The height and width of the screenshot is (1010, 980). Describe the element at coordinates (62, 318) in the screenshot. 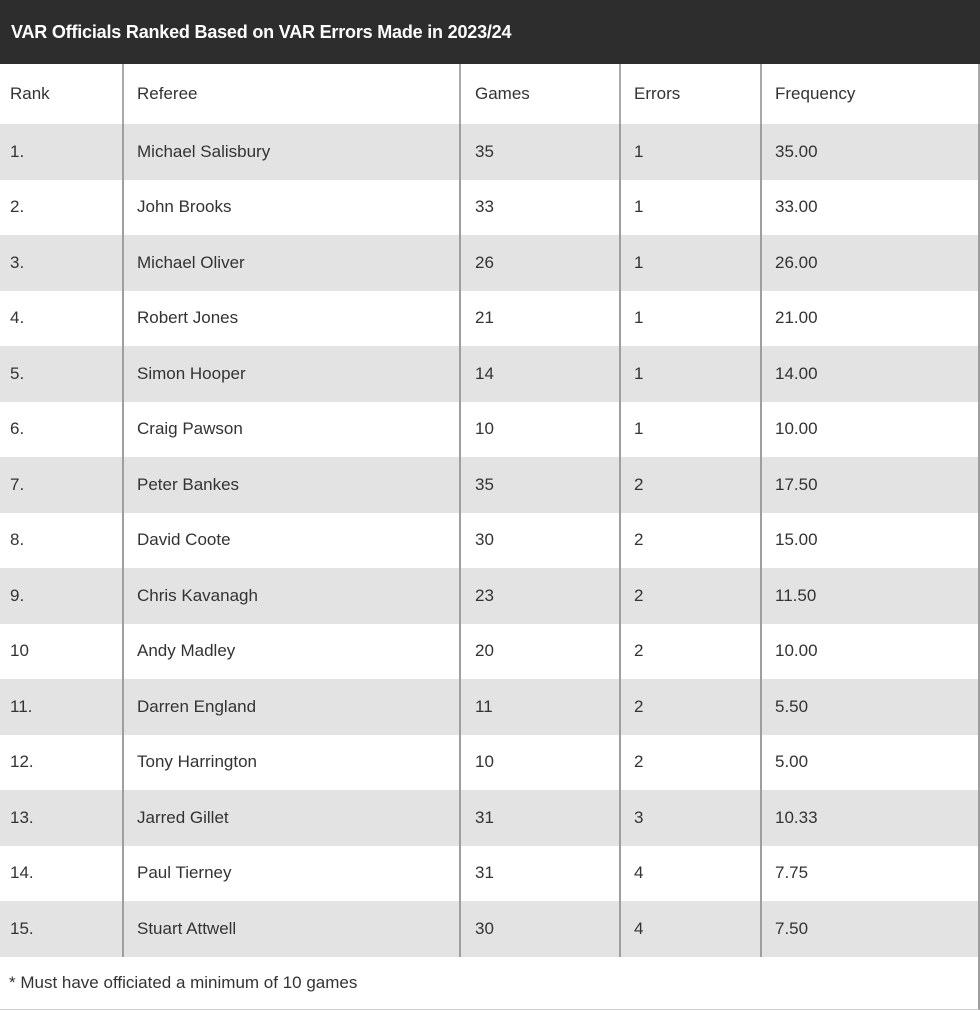

I see `cell-rank: 4.` at that location.